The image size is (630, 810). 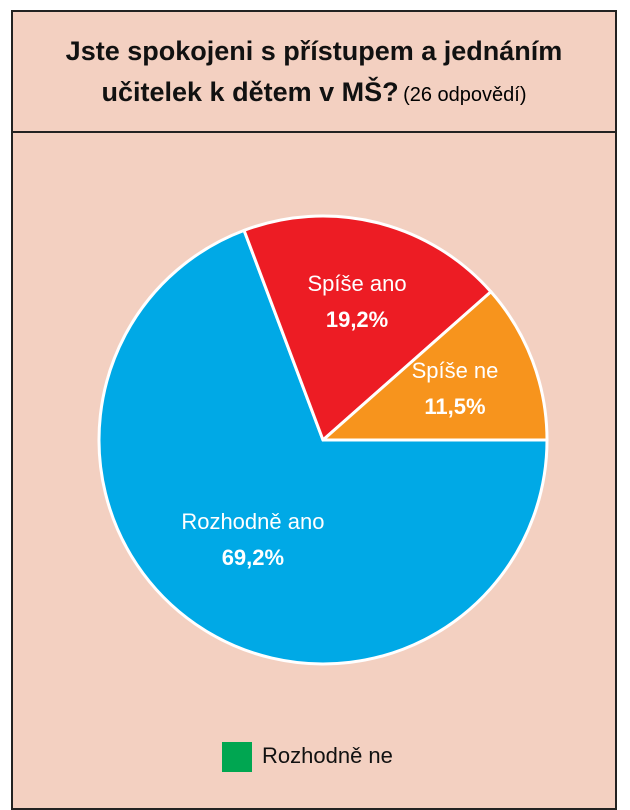 I want to click on slice-label: Spíše ano, so click(x=357, y=283).